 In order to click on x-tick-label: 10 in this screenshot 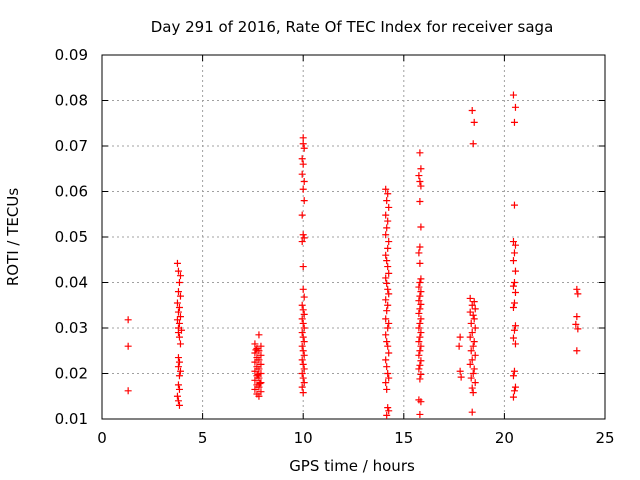, I will do `click(303, 438)`.